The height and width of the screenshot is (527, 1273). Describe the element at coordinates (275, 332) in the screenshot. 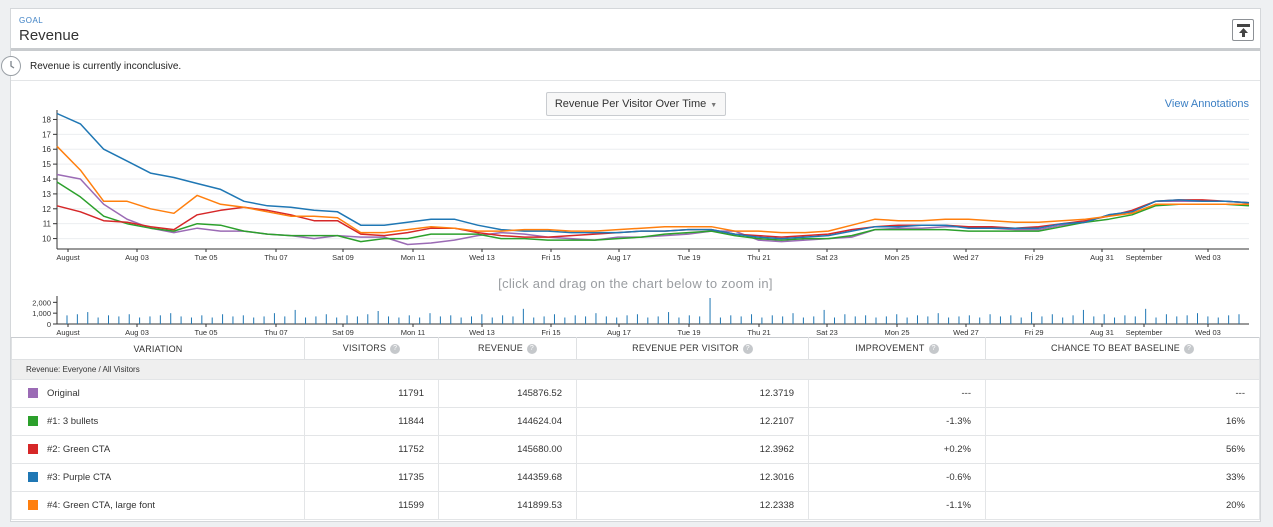

I see `mini-x-tick-label: Thu 07` at that location.